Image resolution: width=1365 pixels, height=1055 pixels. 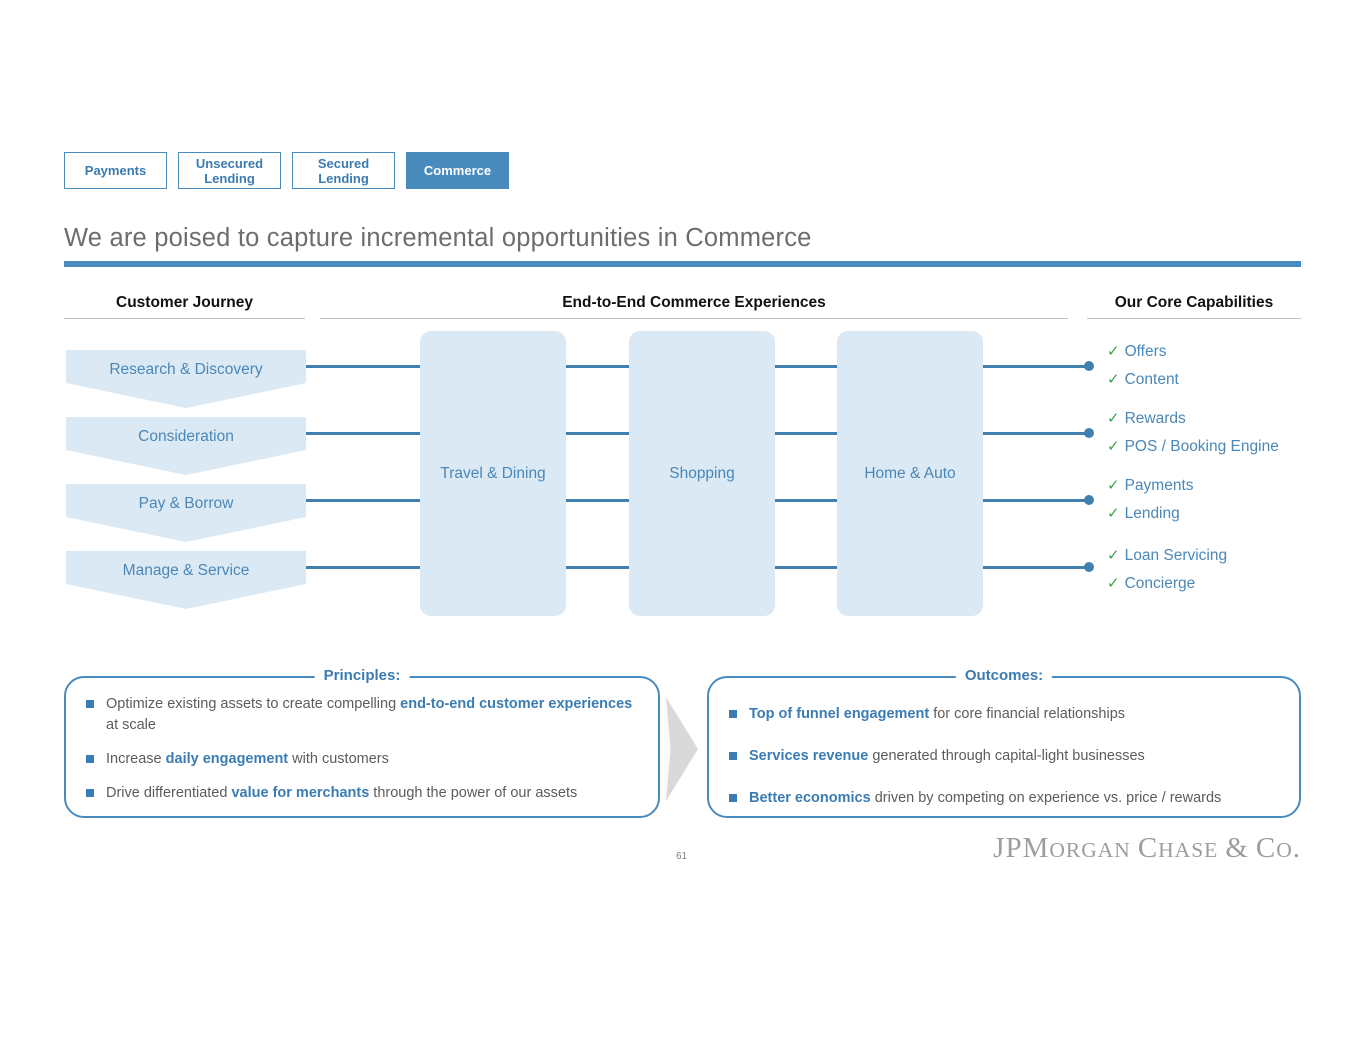 What do you see at coordinates (682, 749) in the screenshot?
I see `right-arrow-icon` at bounding box center [682, 749].